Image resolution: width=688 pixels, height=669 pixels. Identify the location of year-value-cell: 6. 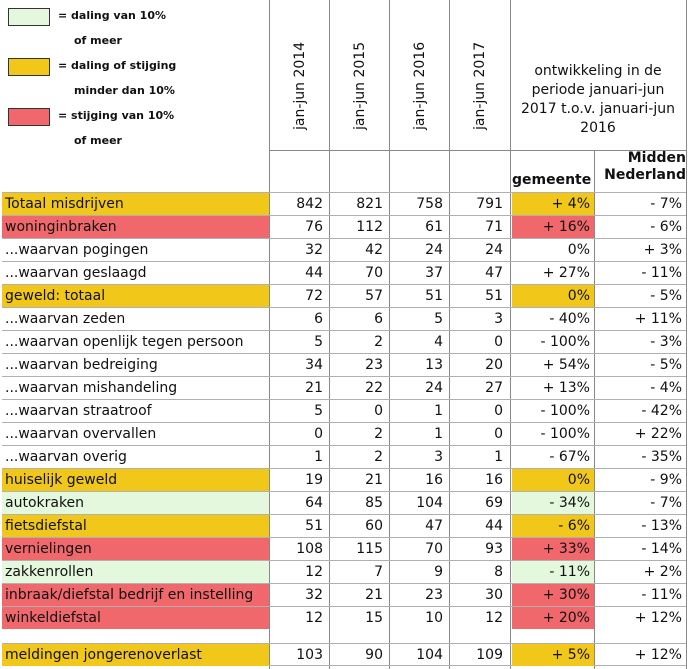
(318, 319).